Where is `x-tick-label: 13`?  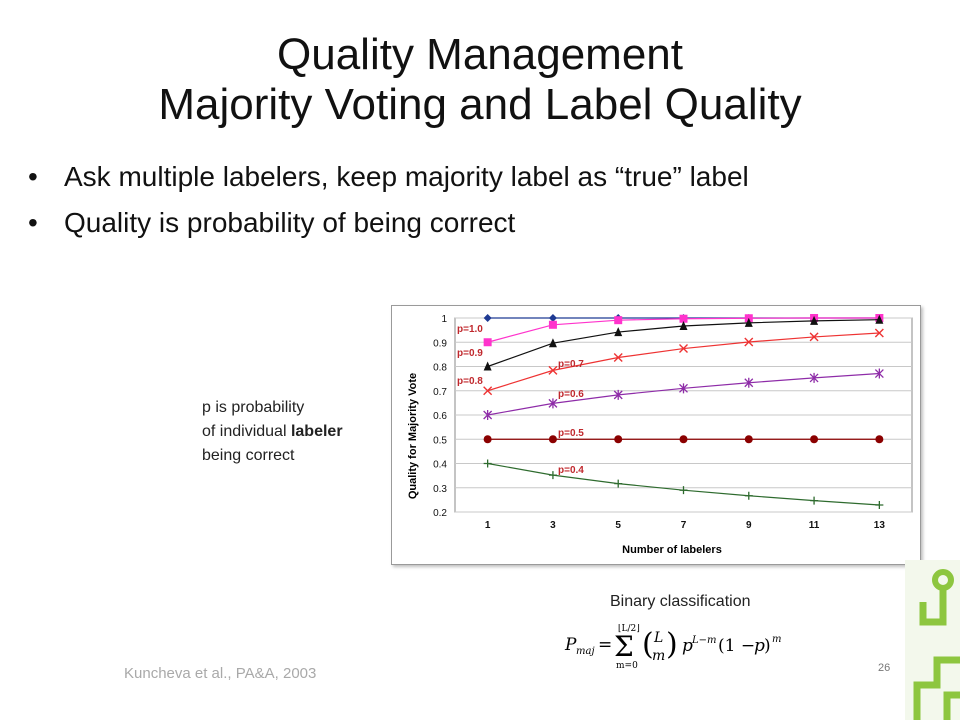
x-tick-label: 13 is located at coordinates (880, 525).